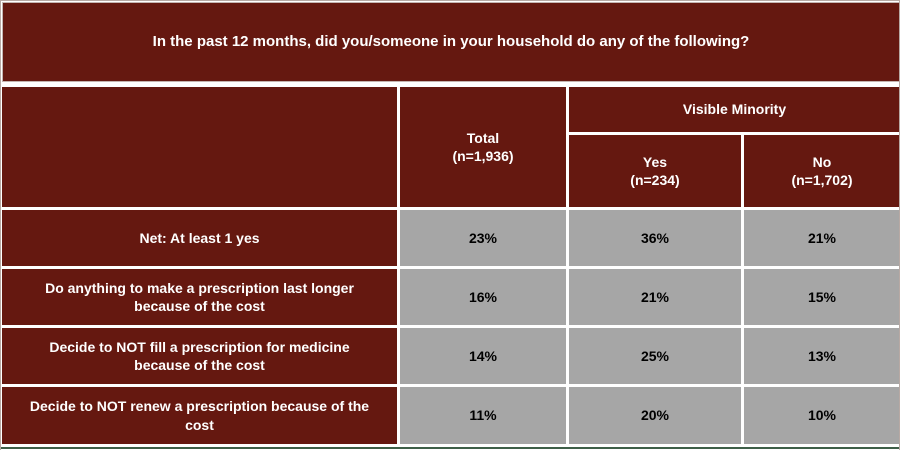  Describe the element at coordinates (199, 238) in the screenshot. I see `row-label: Net: At least 1 yes` at that location.